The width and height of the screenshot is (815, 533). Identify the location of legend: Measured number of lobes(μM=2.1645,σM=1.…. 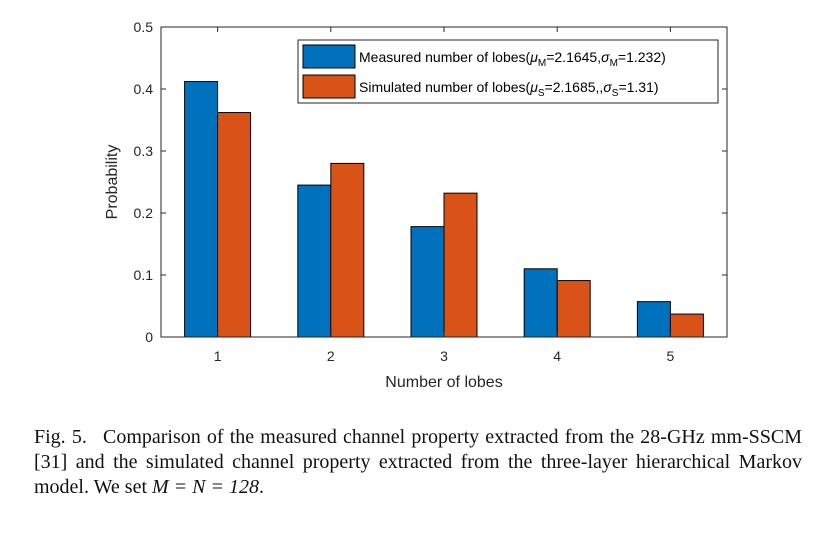
(508, 71).